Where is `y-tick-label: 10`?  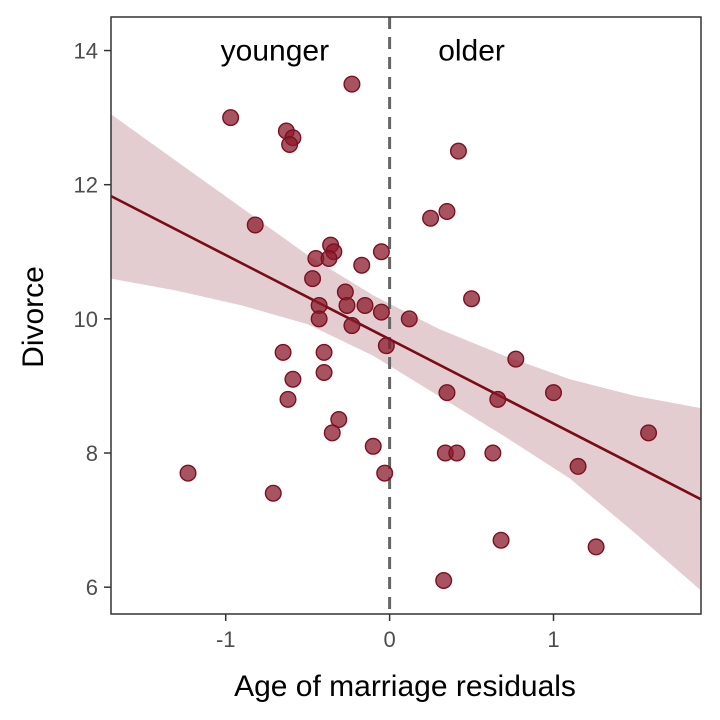 y-tick-label: 10 is located at coordinates (86, 319).